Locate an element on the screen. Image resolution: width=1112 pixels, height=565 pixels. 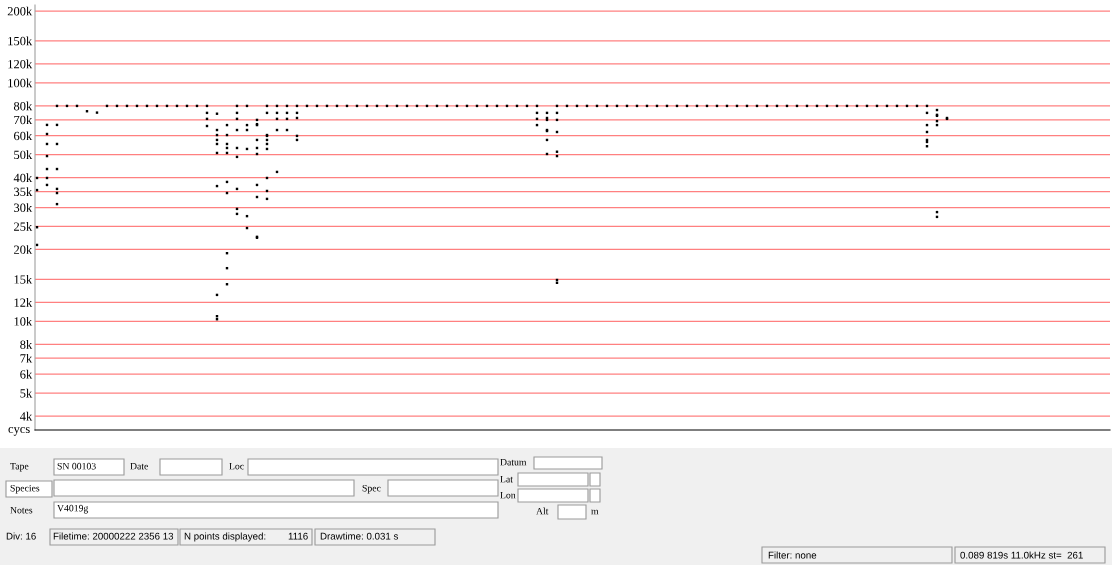
y-tick-label: 10k is located at coordinates (23, 321).